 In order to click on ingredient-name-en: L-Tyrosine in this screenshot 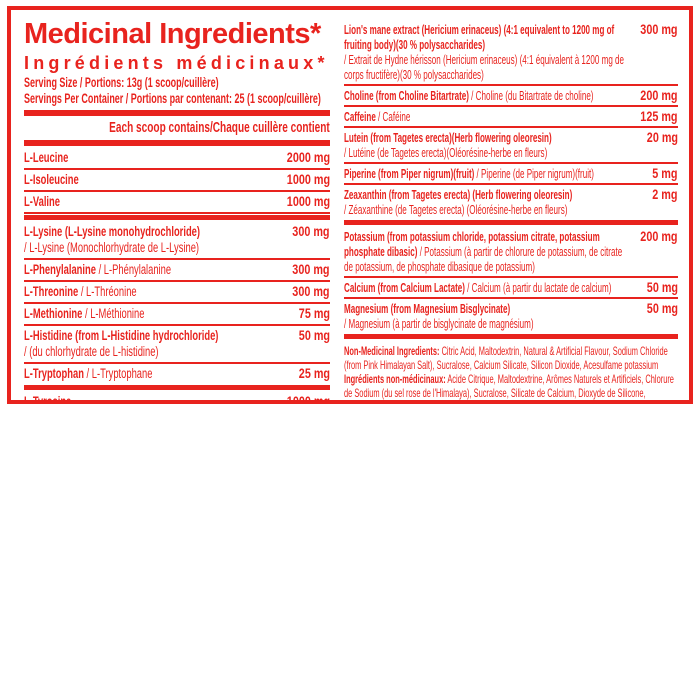, I will do `click(48, 399)`.